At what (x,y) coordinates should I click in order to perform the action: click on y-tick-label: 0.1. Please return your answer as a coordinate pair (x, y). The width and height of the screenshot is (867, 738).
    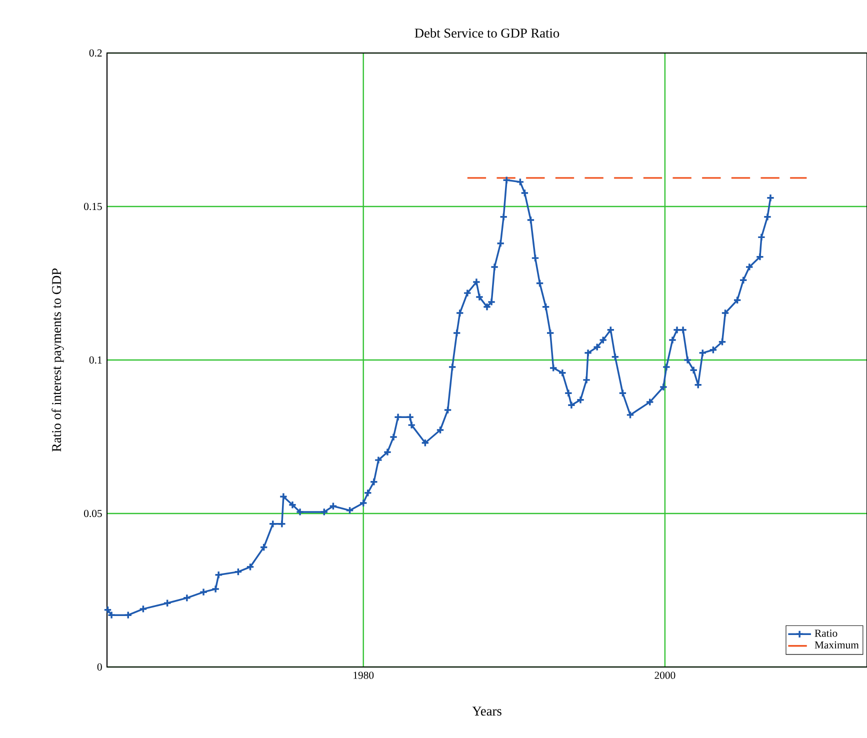
    Looking at the image, I should click on (95, 360).